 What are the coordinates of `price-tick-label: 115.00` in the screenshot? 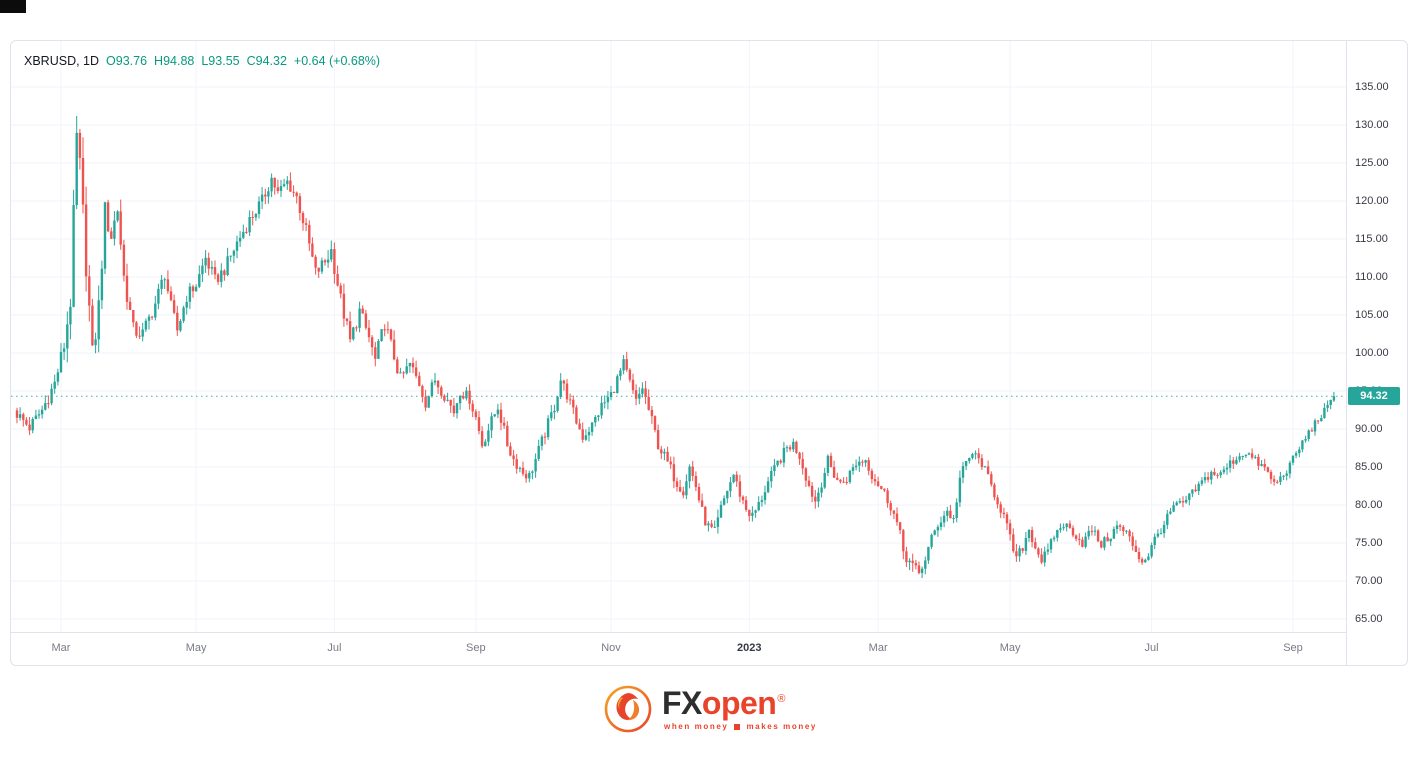 It's located at (1371, 239).